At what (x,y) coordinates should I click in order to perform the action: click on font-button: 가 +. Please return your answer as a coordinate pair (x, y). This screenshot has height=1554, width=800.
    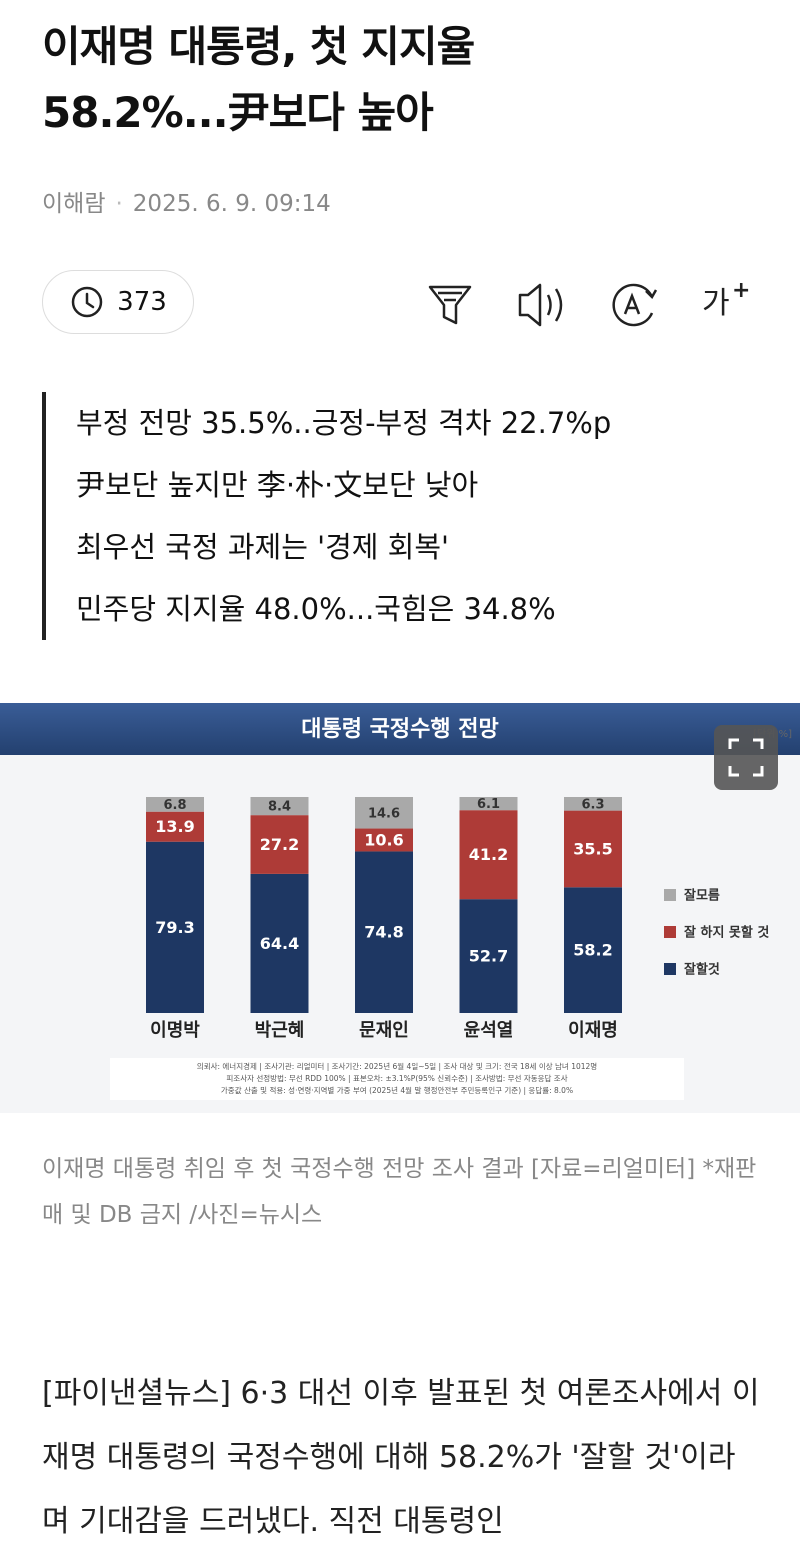
    Looking at the image, I should click on (726, 299).